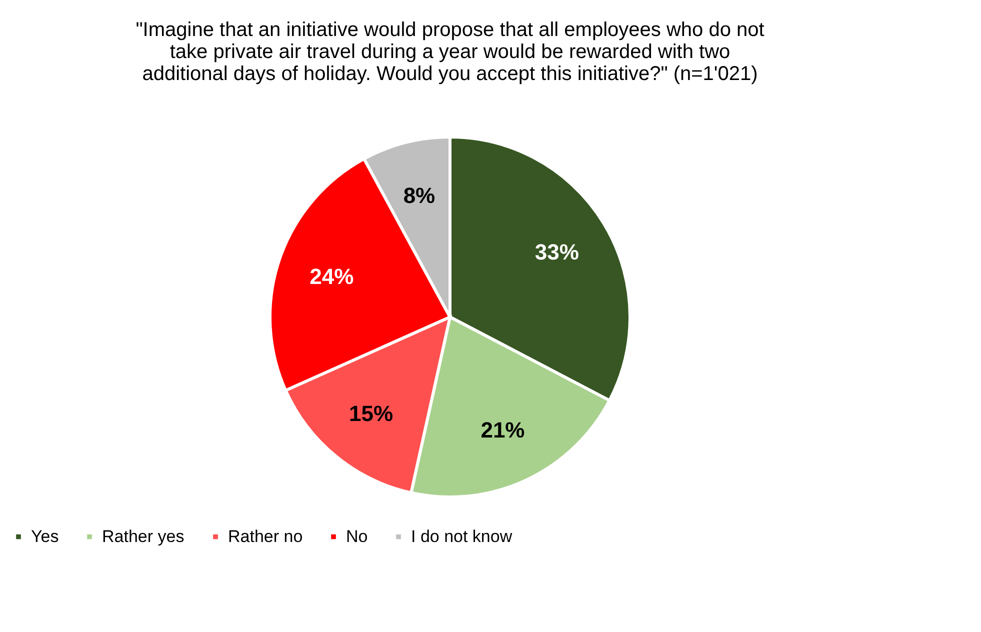 The height and width of the screenshot is (632, 981). I want to click on data-label: 8%, so click(419, 195).